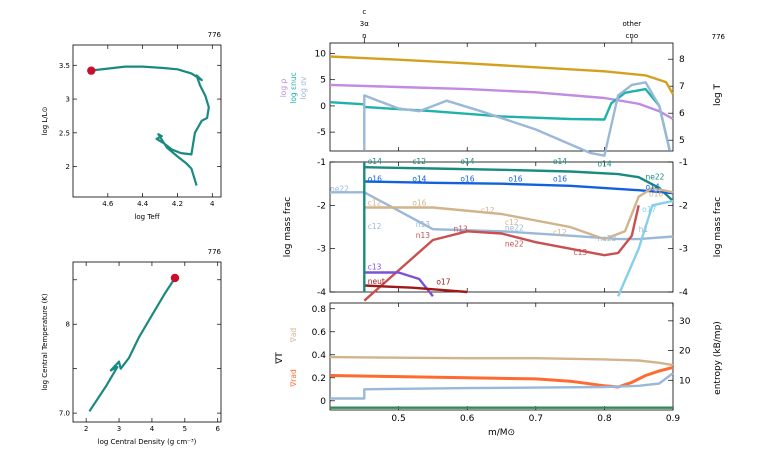 The image size is (766, 460). What do you see at coordinates (45, 121) in the screenshot?
I see `hr-ylabel: log L/L⊙` at bounding box center [45, 121].